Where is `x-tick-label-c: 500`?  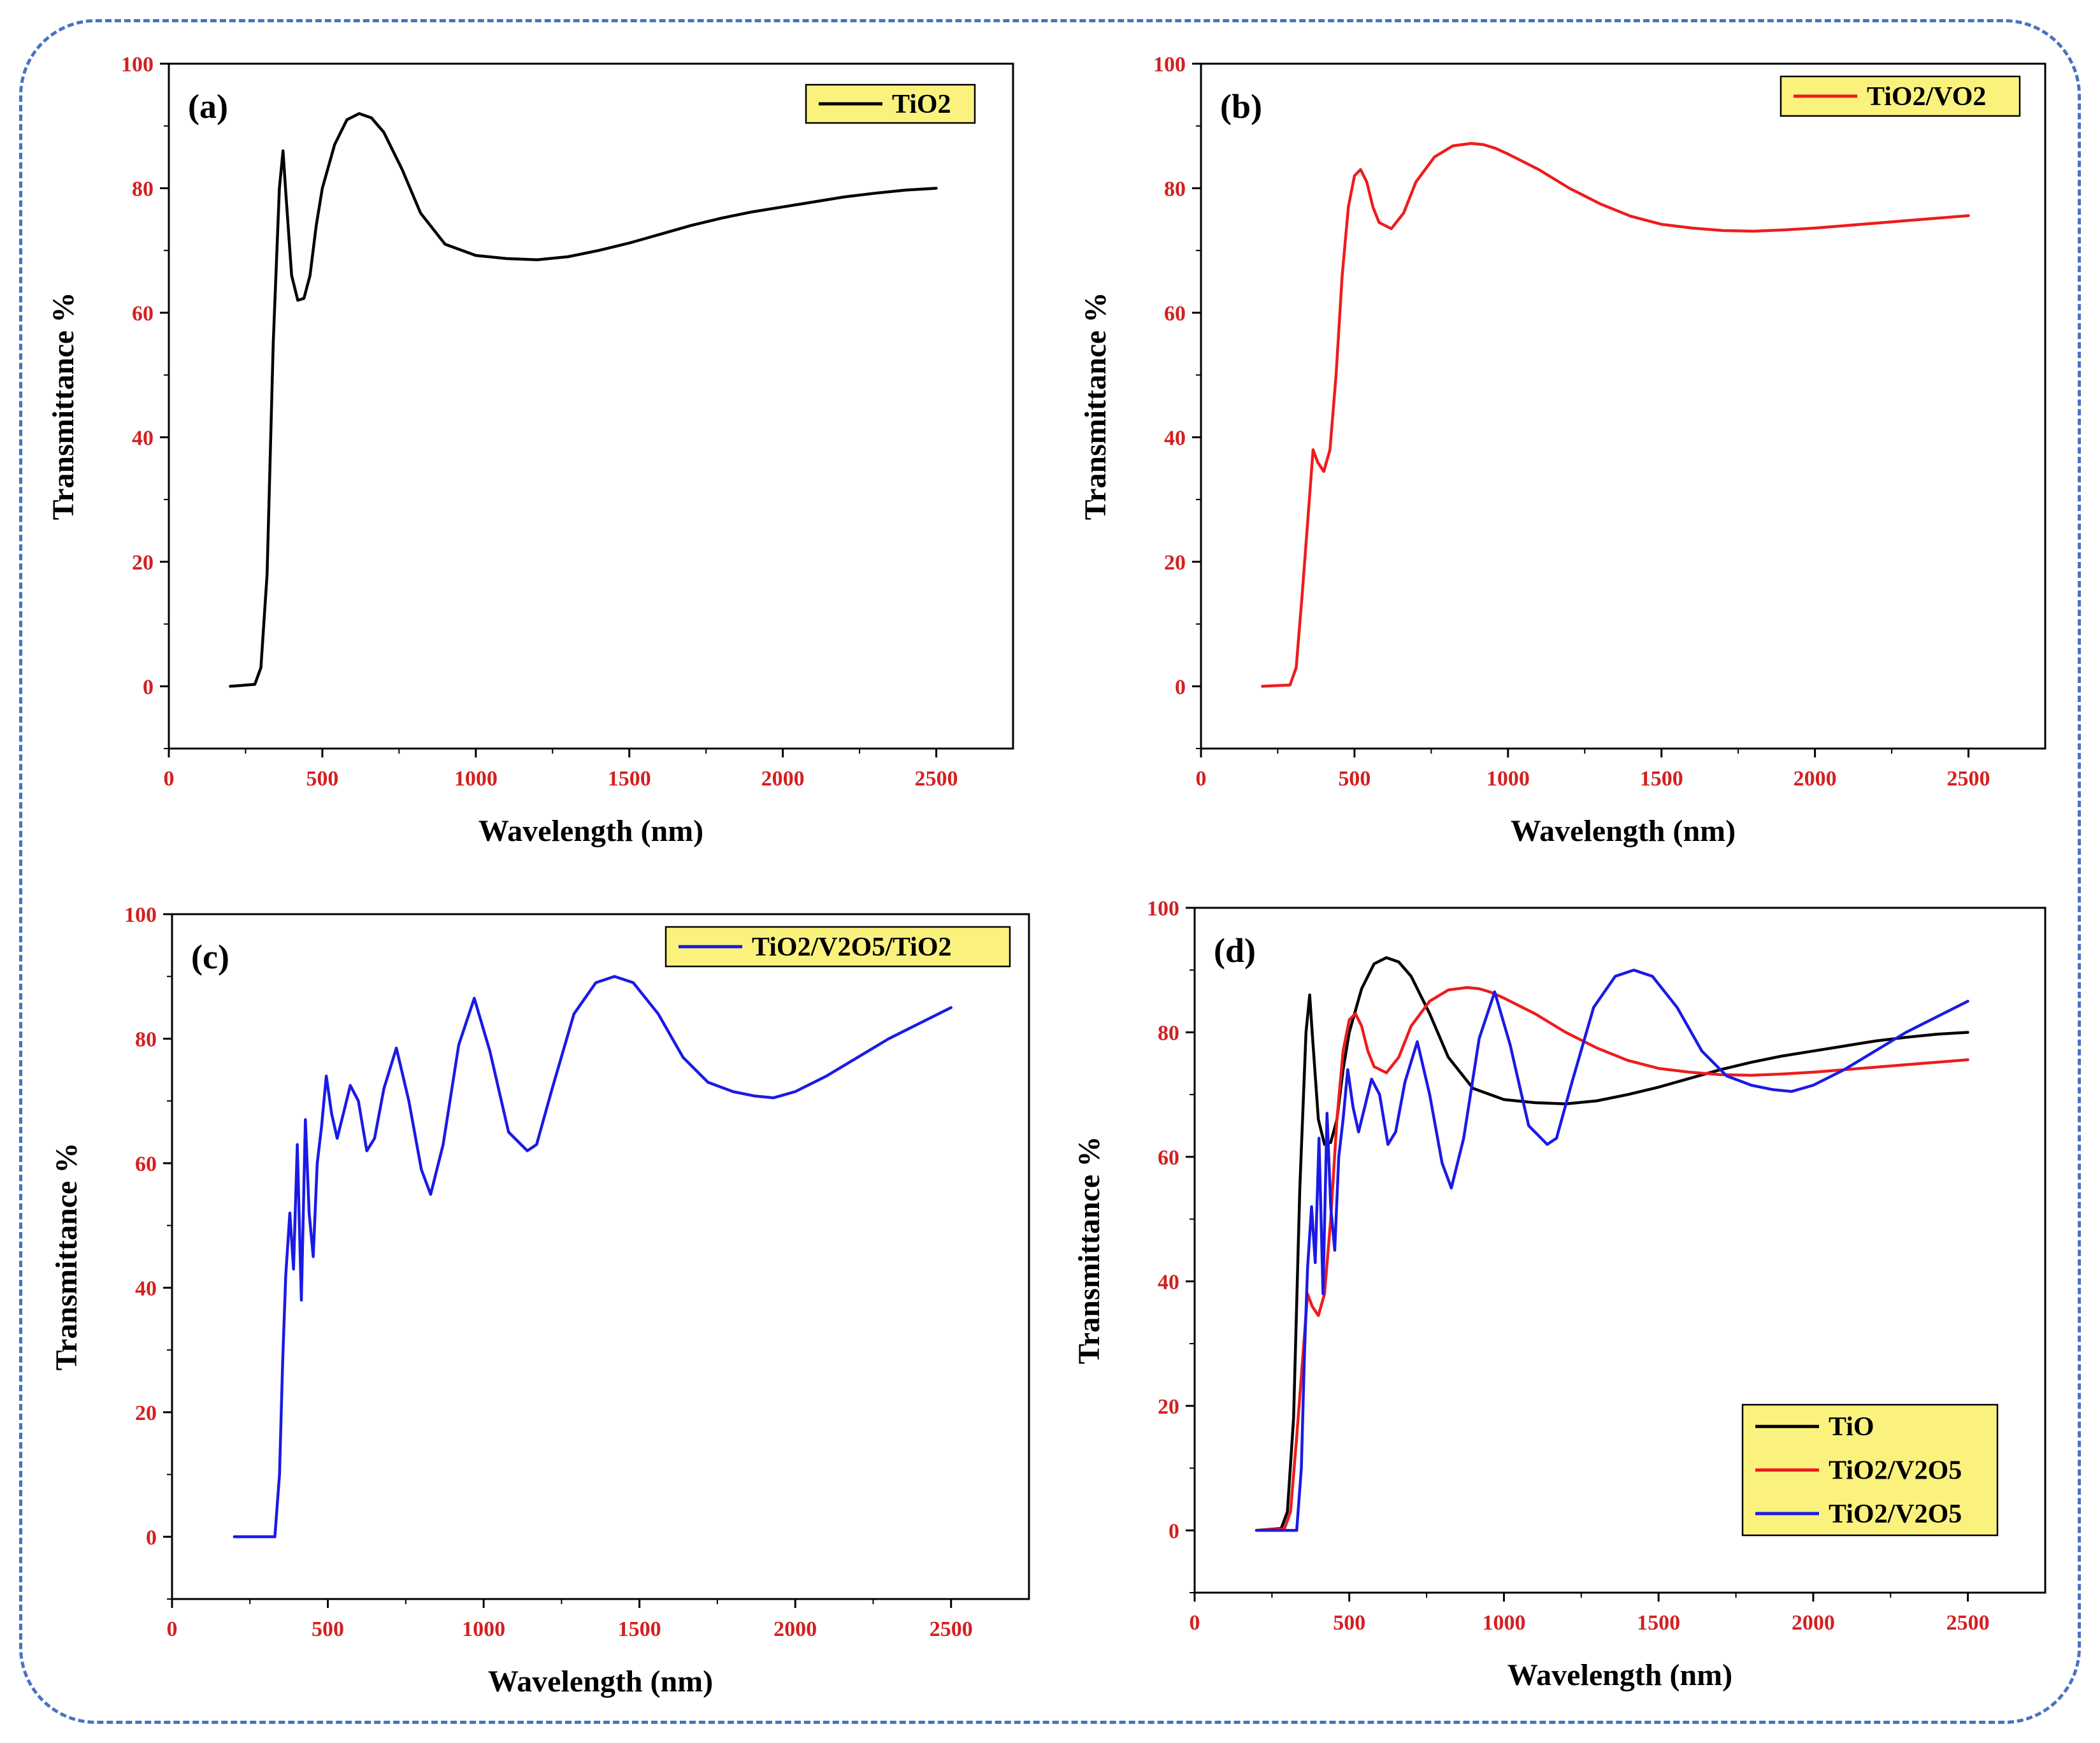 x-tick-label-c: 500 is located at coordinates (328, 1629).